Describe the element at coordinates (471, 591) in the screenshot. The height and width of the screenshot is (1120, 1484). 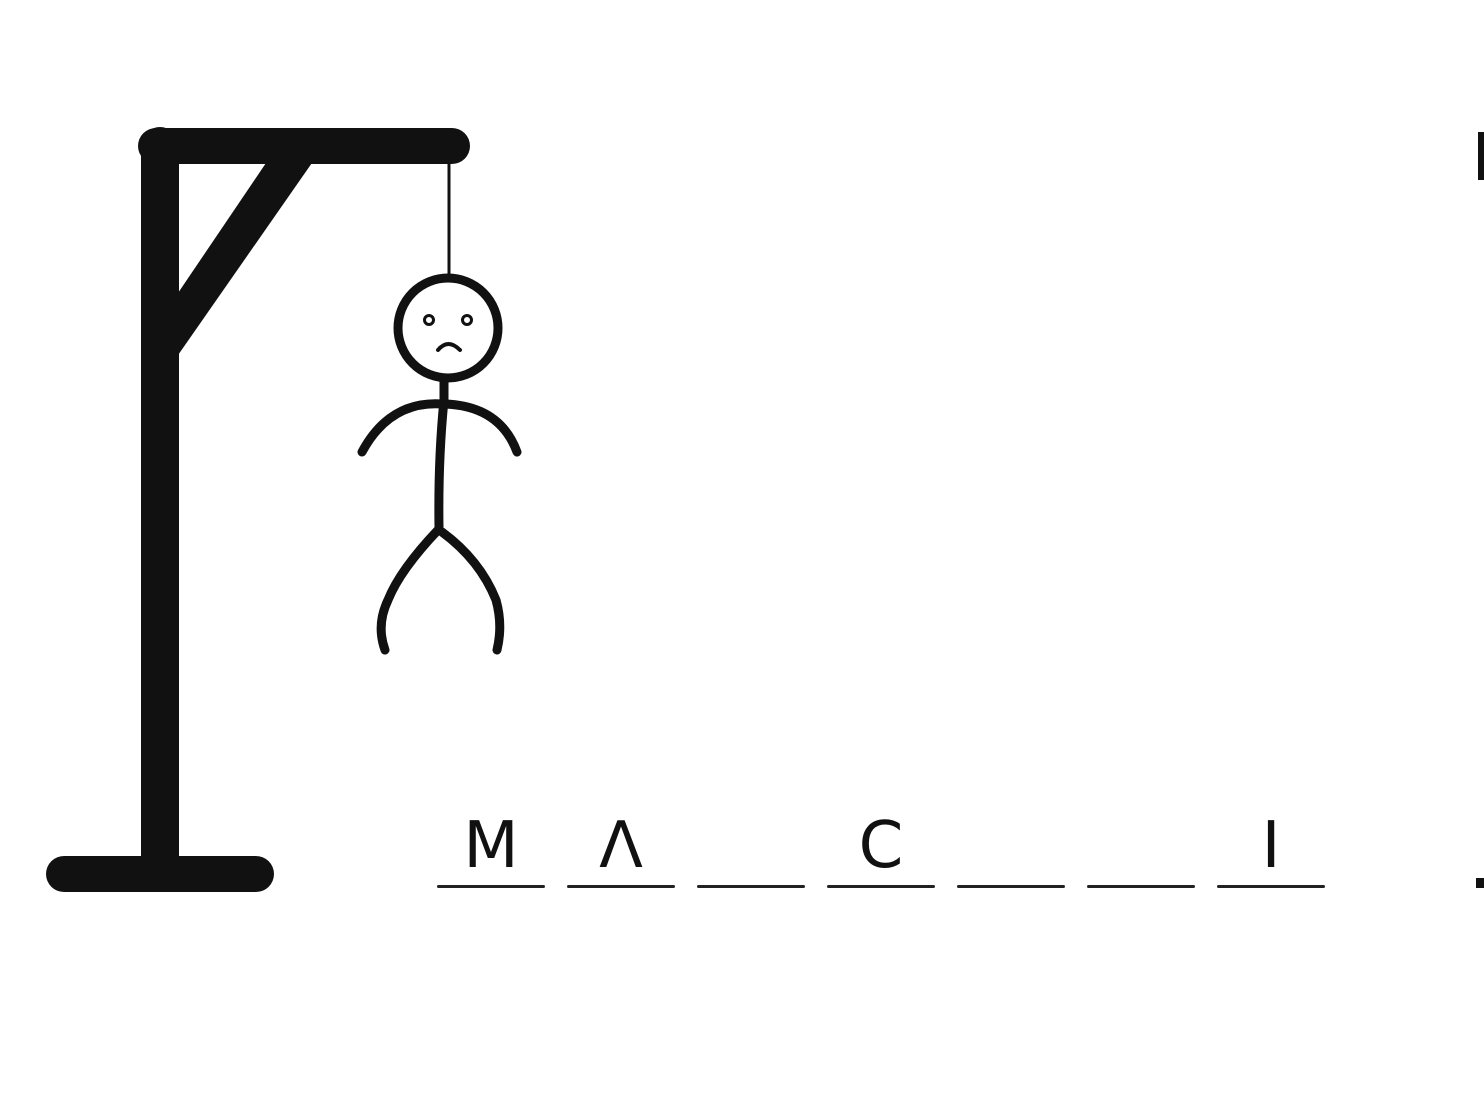
I see `figure-right-leg` at that location.